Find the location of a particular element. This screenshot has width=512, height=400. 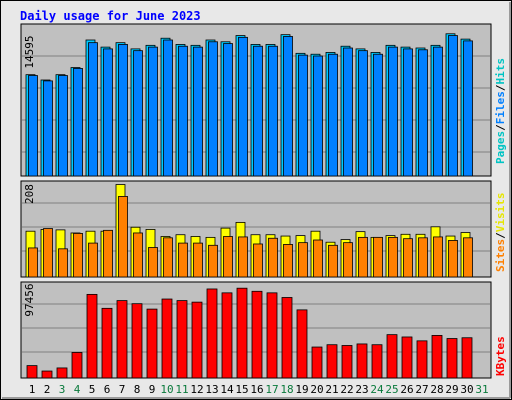

x-tick-label: 11 is located at coordinates (181, 389).